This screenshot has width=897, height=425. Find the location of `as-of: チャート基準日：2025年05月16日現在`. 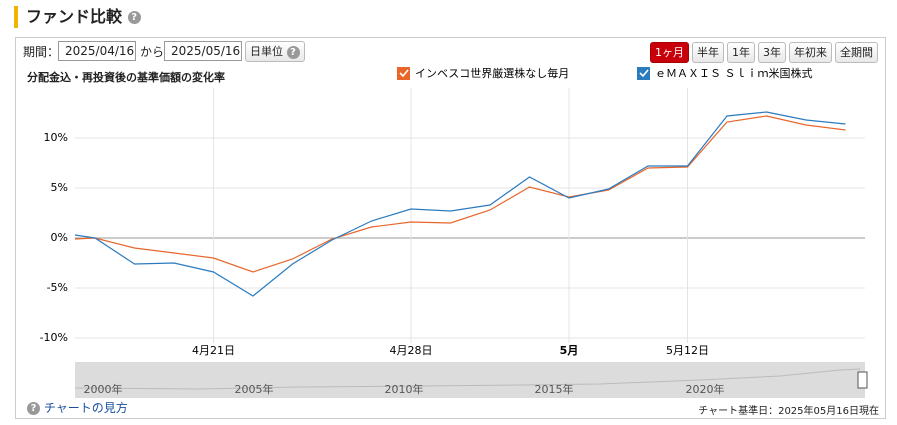

as-of: チャート基準日：2025年05月16日現在 is located at coordinates (788, 411).